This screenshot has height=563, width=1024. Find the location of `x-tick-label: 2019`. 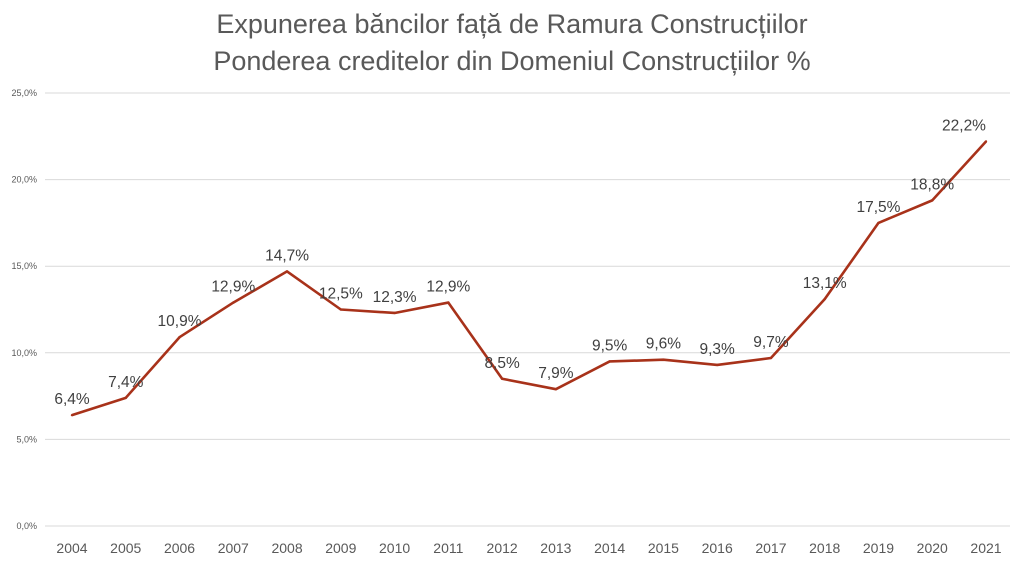

x-tick-label: 2019 is located at coordinates (878, 548).